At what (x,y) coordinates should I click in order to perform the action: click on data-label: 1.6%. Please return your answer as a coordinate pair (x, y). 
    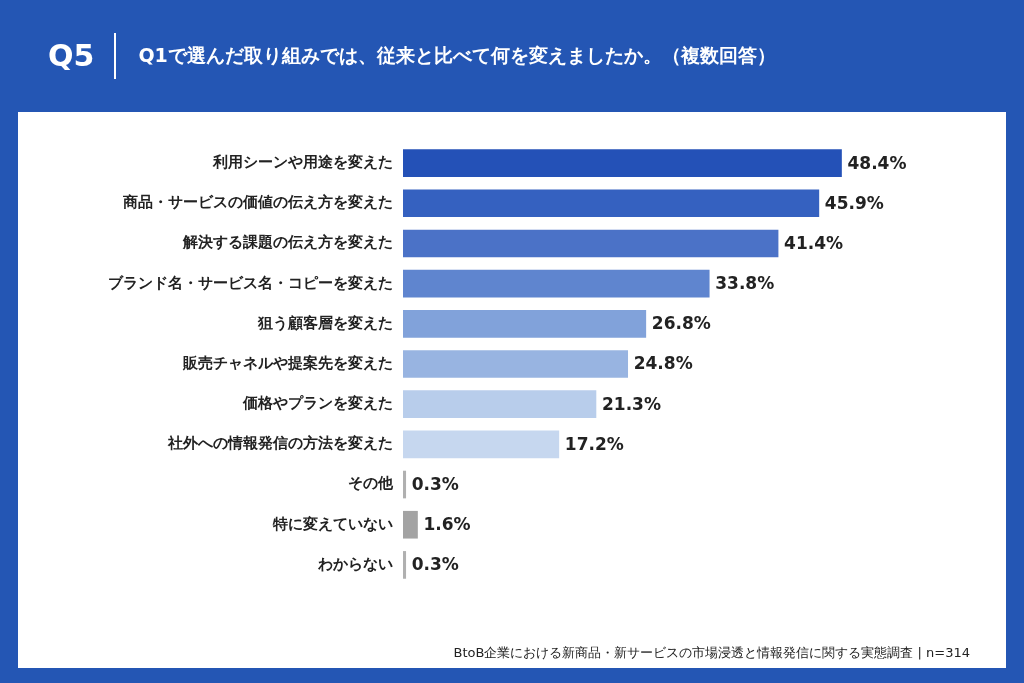
    Looking at the image, I should click on (447, 524).